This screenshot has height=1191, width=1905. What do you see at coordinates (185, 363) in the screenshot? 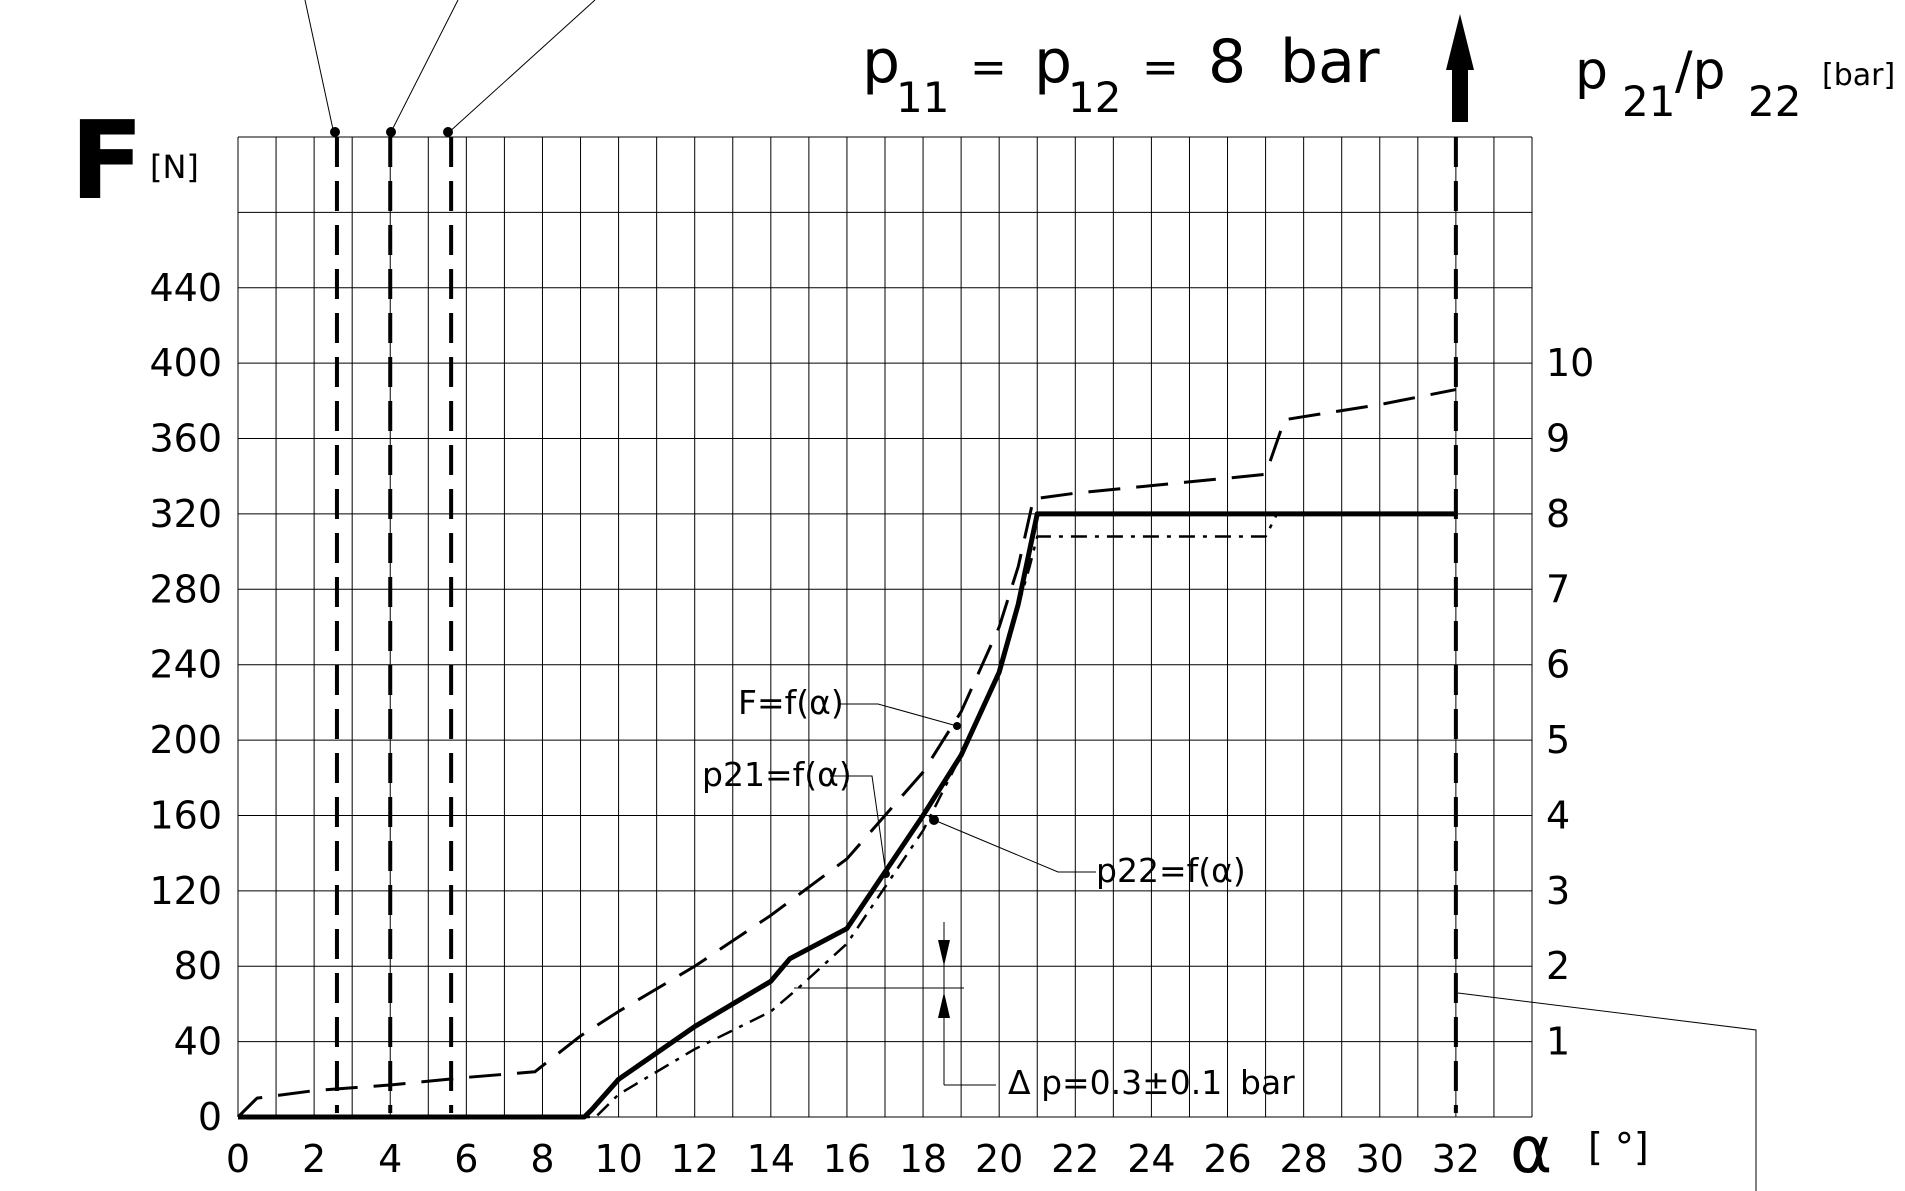
I see `y-left-tick-label: 400` at bounding box center [185, 363].